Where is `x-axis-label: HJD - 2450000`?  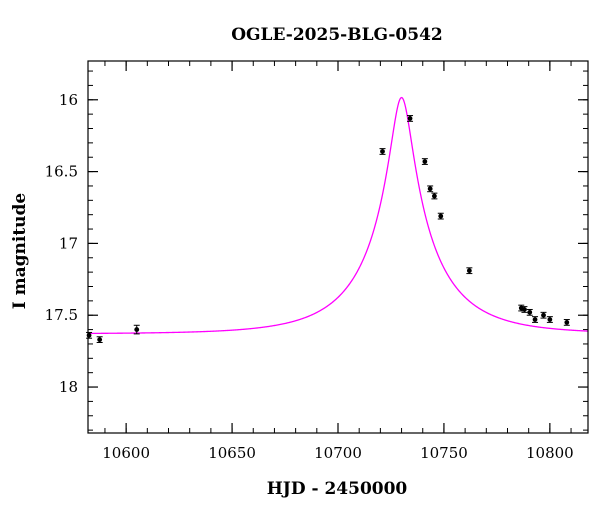
x-axis-label: HJD - 2450000 is located at coordinates (337, 489).